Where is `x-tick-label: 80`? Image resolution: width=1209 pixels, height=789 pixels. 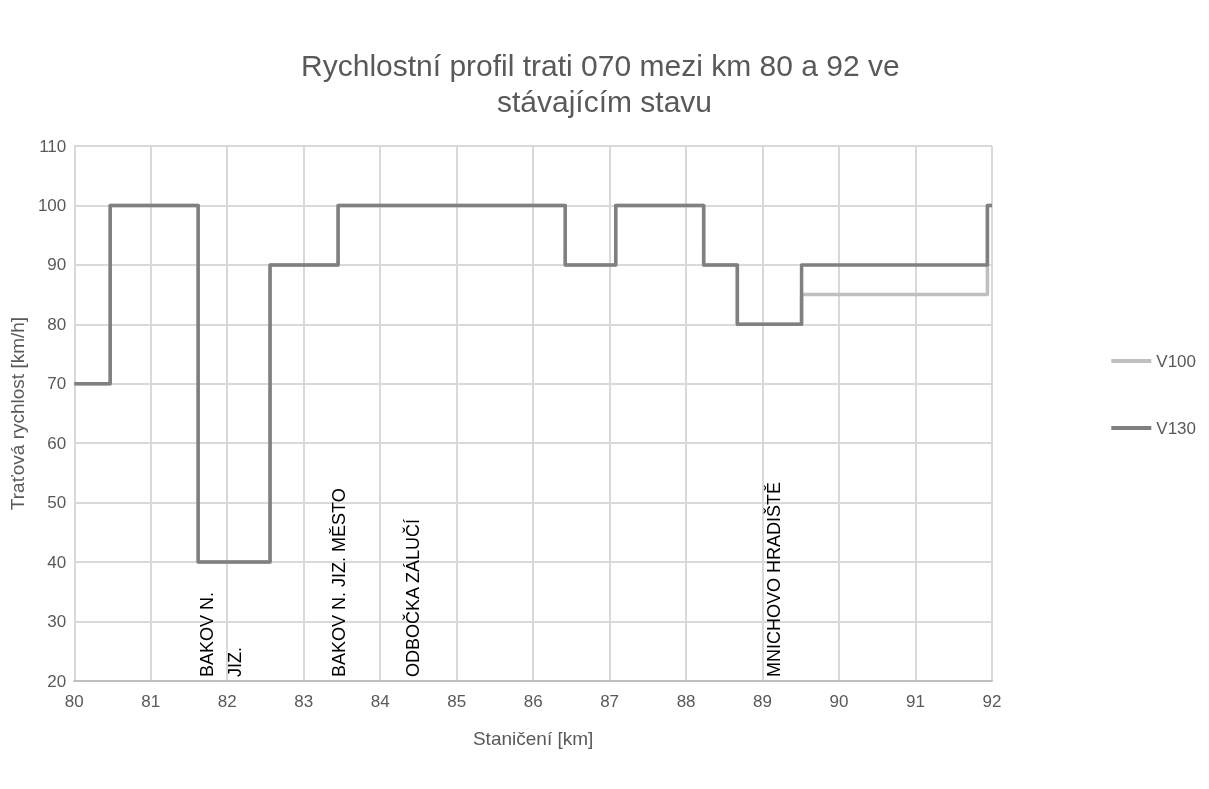 x-tick-label: 80 is located at coordinates (74, 701).